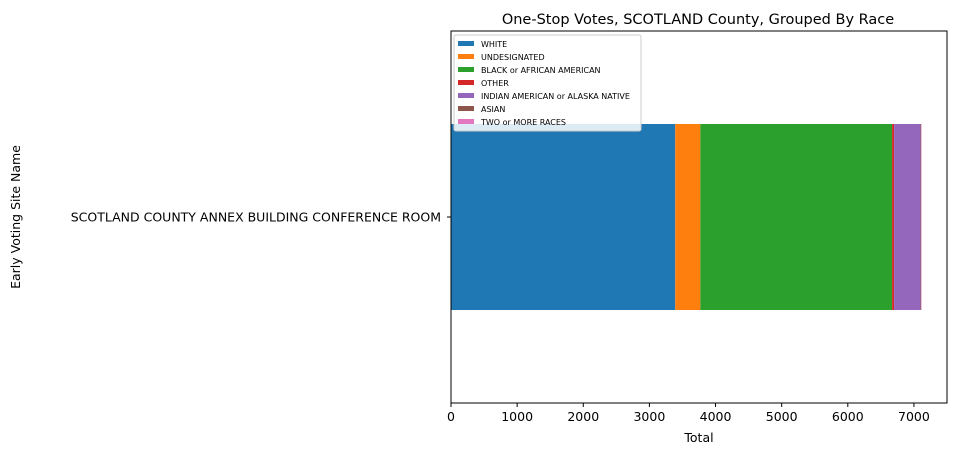  I want to click on x-tick-label: 0, so click(451, 416).